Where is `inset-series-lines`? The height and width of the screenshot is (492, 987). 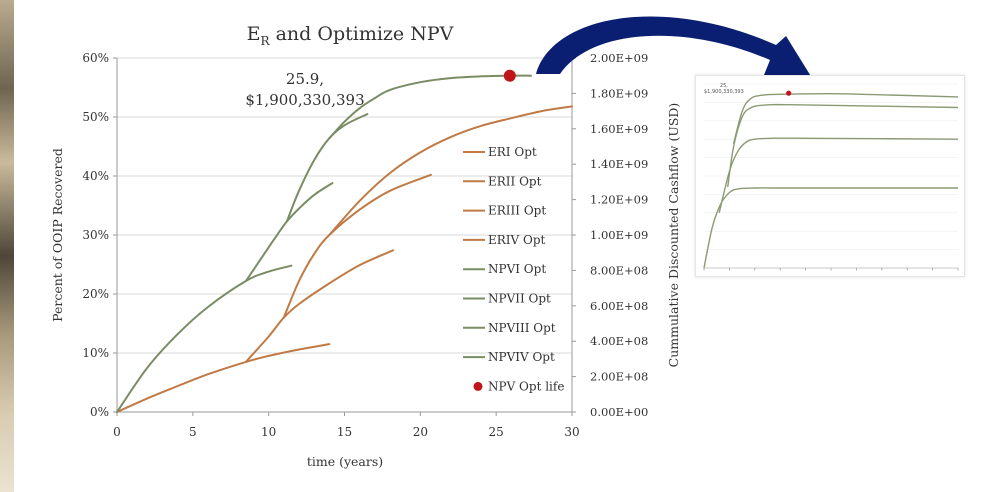
inset-series-lines is located at coordinates (831, 179).